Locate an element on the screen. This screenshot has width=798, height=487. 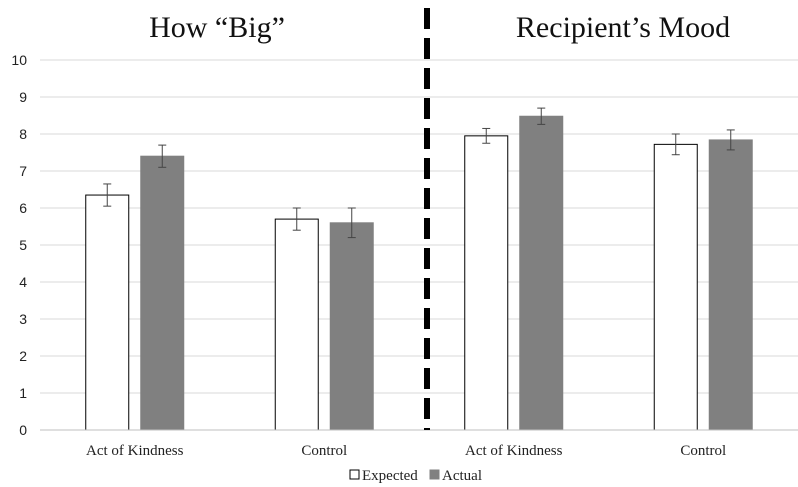
y-axis-ticks: 0 1 2 3 4 5 6 7 8 9 10 is located at coordinates (19, 245).